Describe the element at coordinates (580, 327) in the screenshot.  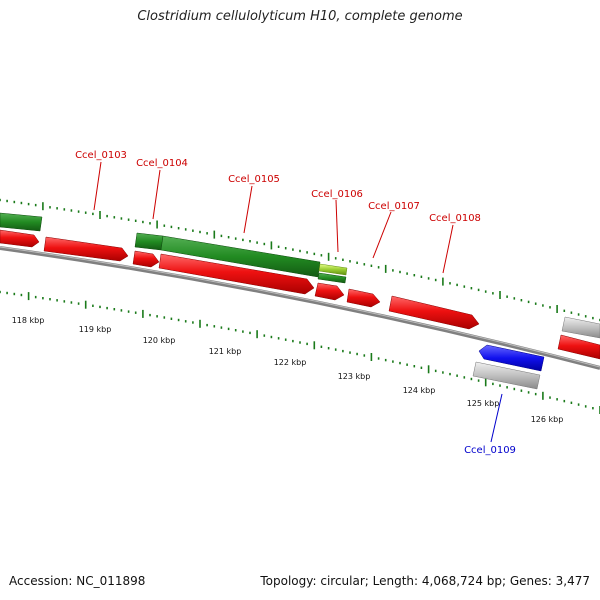
I see `gene-feature-ccel-0110-grey` at that location.